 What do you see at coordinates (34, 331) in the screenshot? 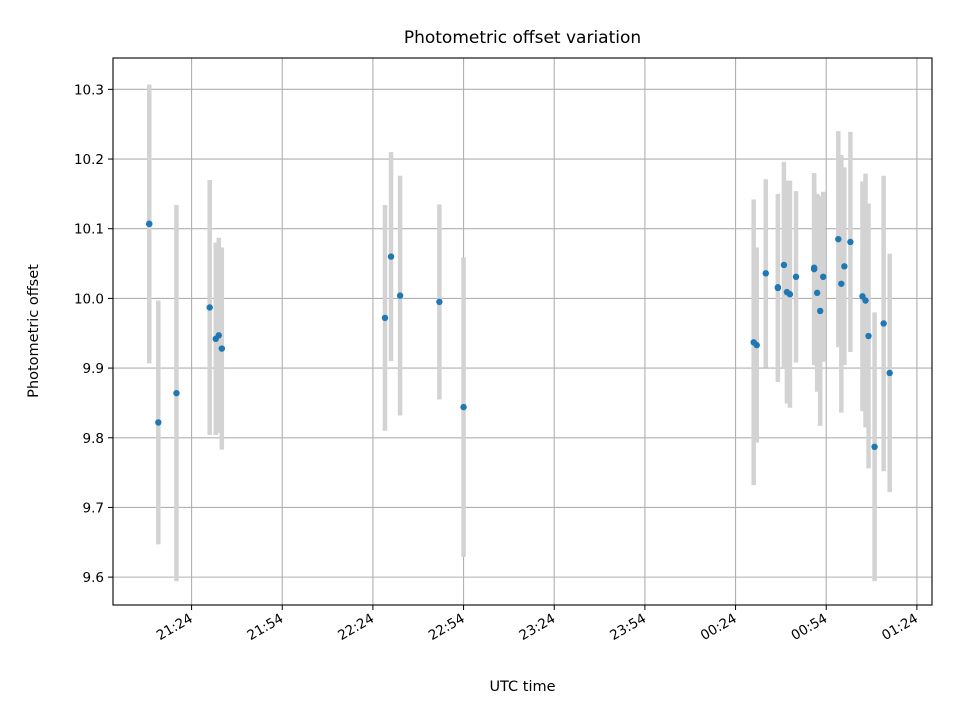
I see `y-axis-label: Photometric offset` at bounding box center [34, 331].